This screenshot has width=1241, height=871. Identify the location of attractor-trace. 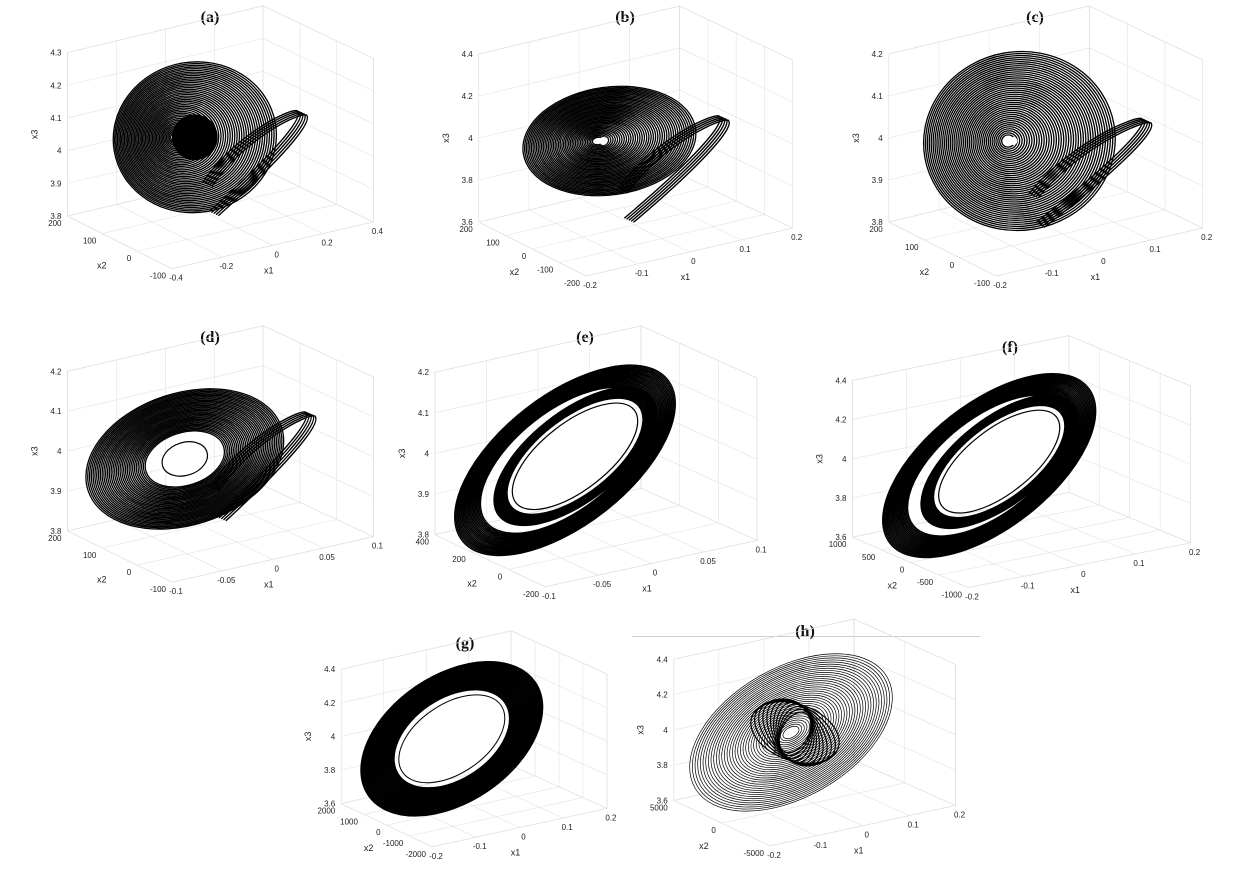
(791, 732).